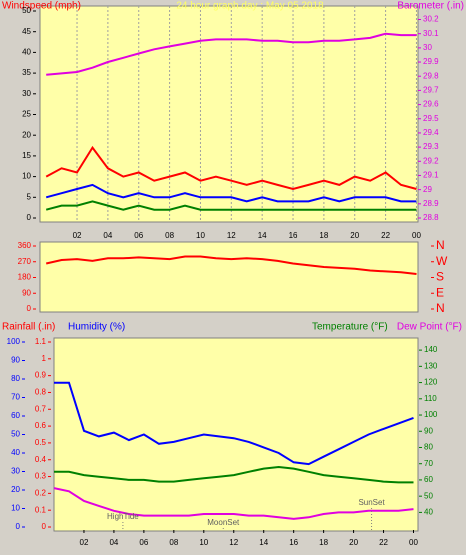 This screenshot has height=555, width=466. I want to click on tick-label: S, so click(440, 277).